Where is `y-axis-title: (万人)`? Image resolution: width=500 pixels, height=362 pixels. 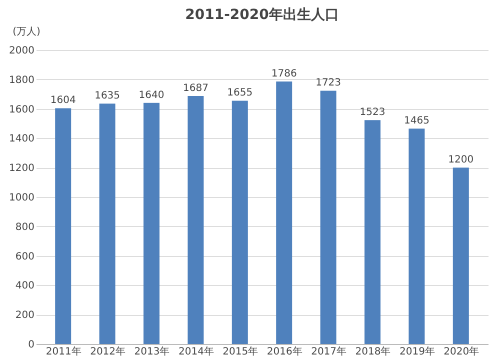
y-axis-title: (万人) is located at coordinates (26, 32).